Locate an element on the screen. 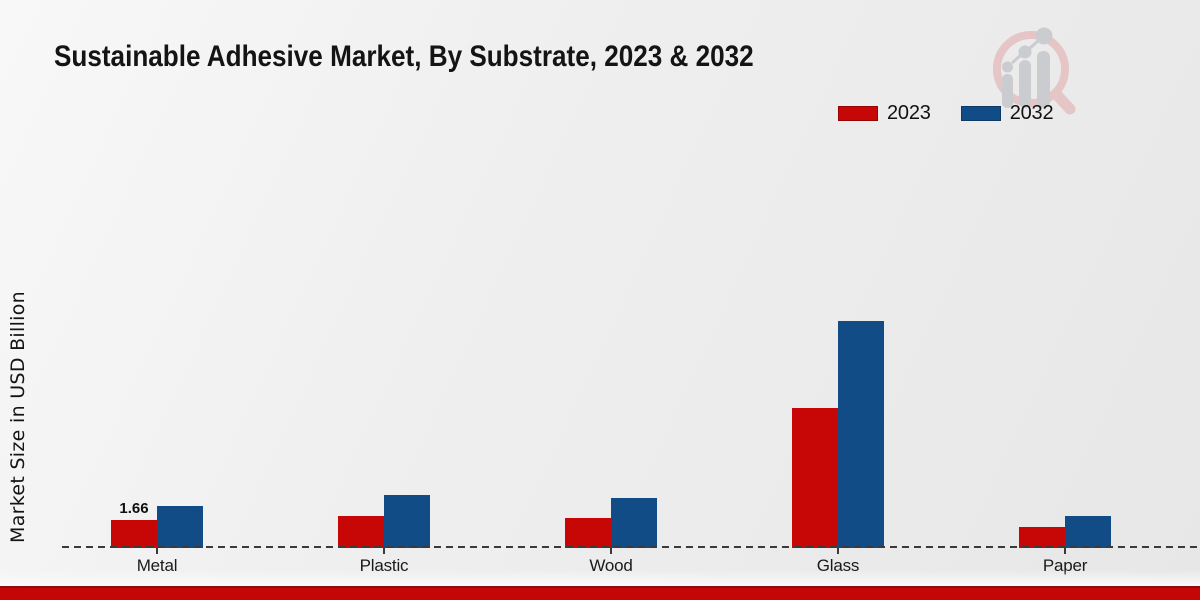 This screenshot has width=1200, height=600. x-tick-glass is located at coordinates (838, 551).